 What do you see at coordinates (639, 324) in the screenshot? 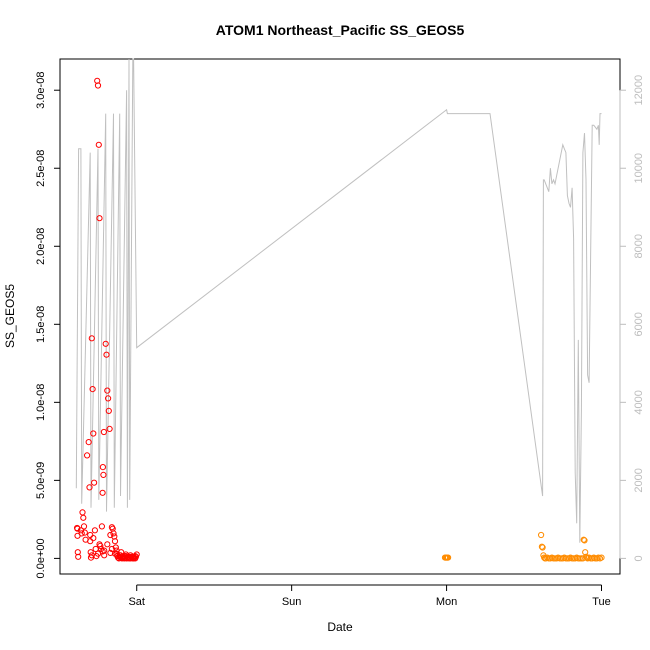
I see `y2-tick-label: 6000` at bounding box center [639, 324].